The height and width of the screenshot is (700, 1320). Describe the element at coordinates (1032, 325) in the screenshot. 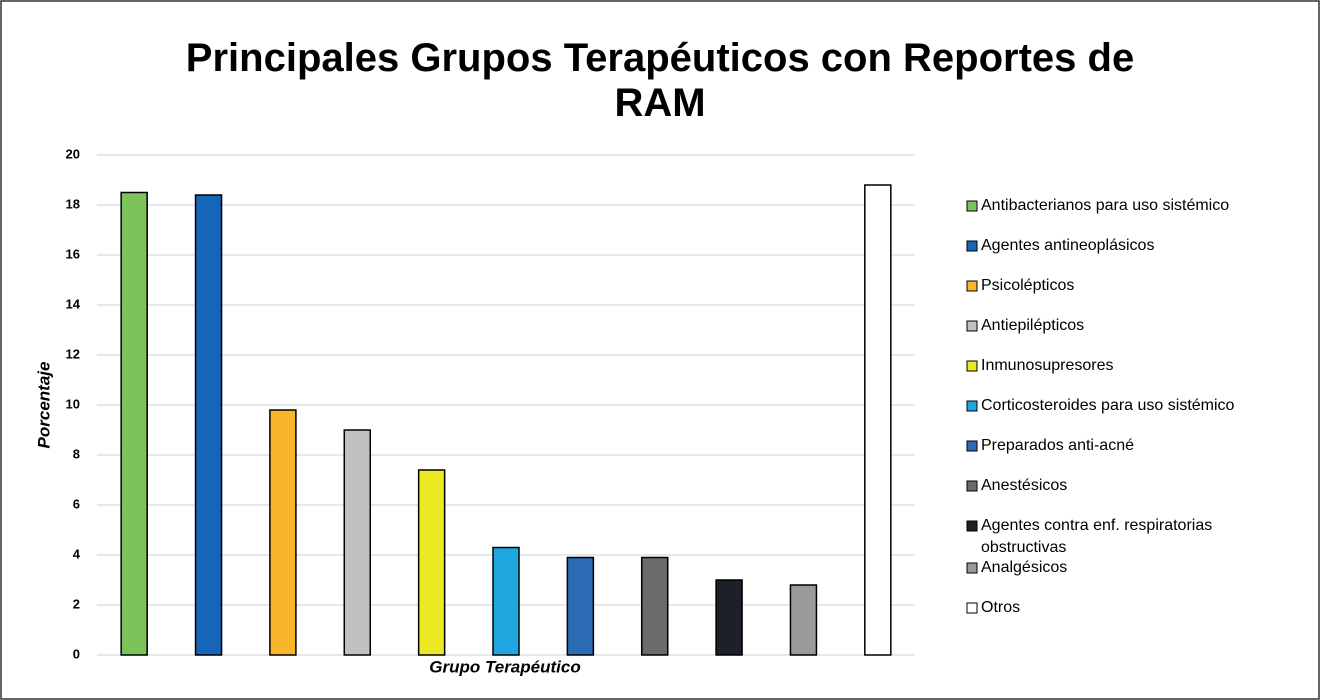

I see `legend-label: Antiepilépticos` at that location.